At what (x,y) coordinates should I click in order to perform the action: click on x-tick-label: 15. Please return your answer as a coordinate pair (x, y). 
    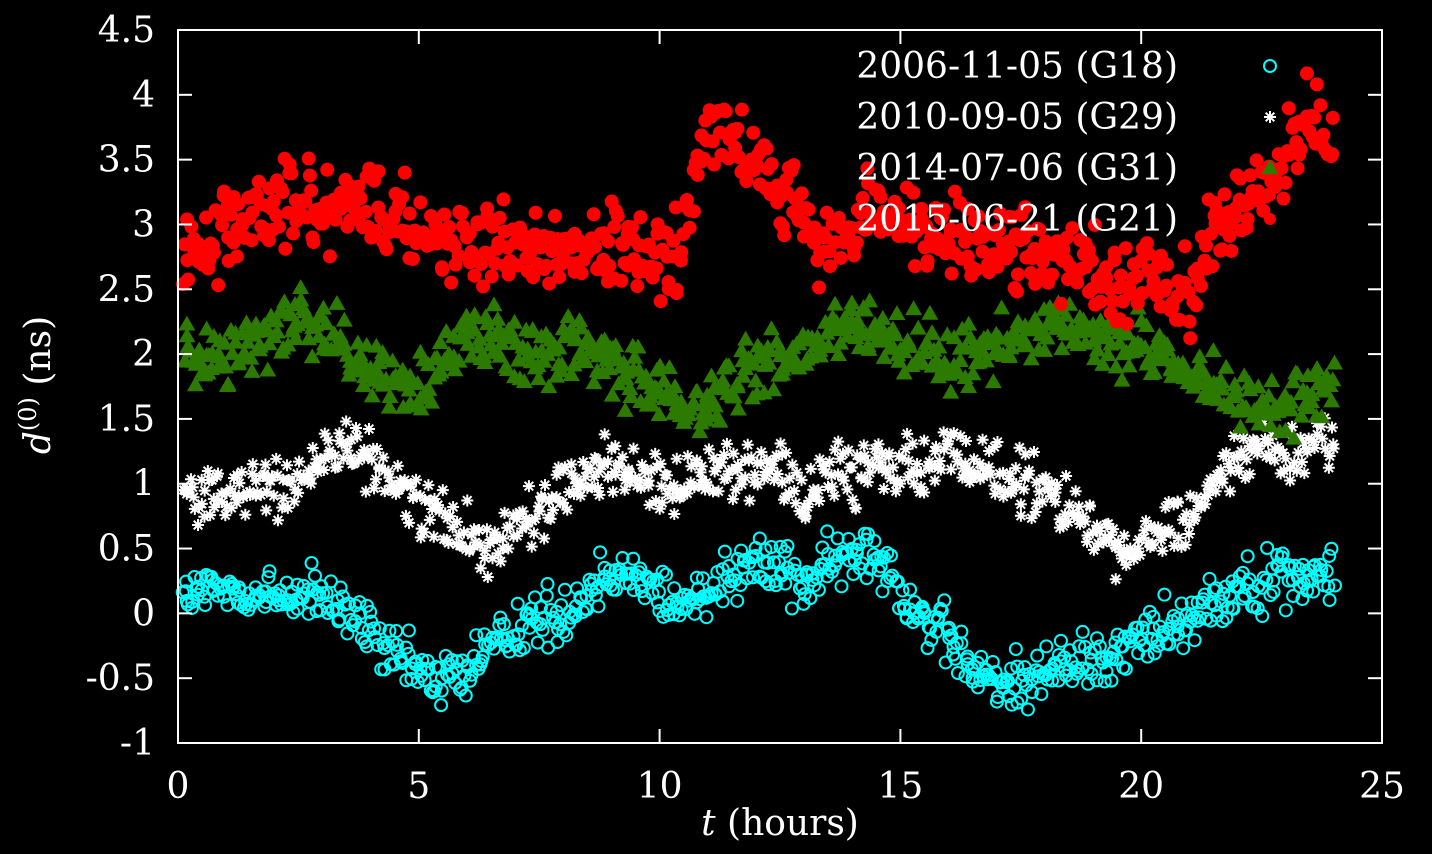
    Looking at the image, I should click on (900, 786).